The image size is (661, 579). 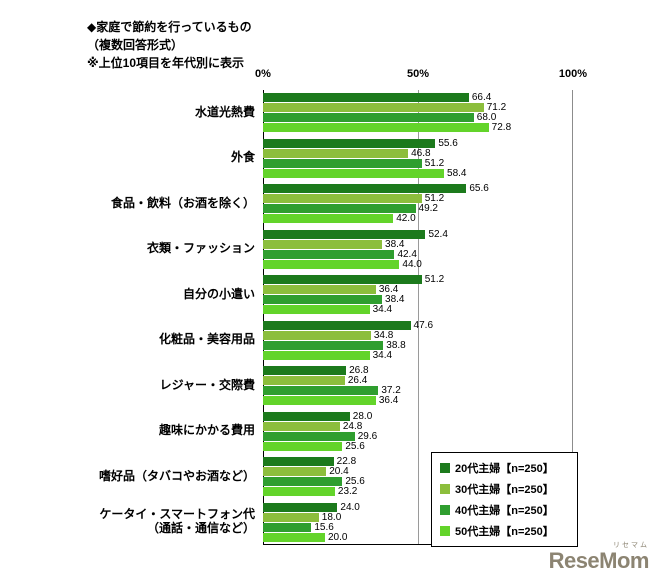 I want to click on bar-row: 66.4, so click(x=418, y=98).